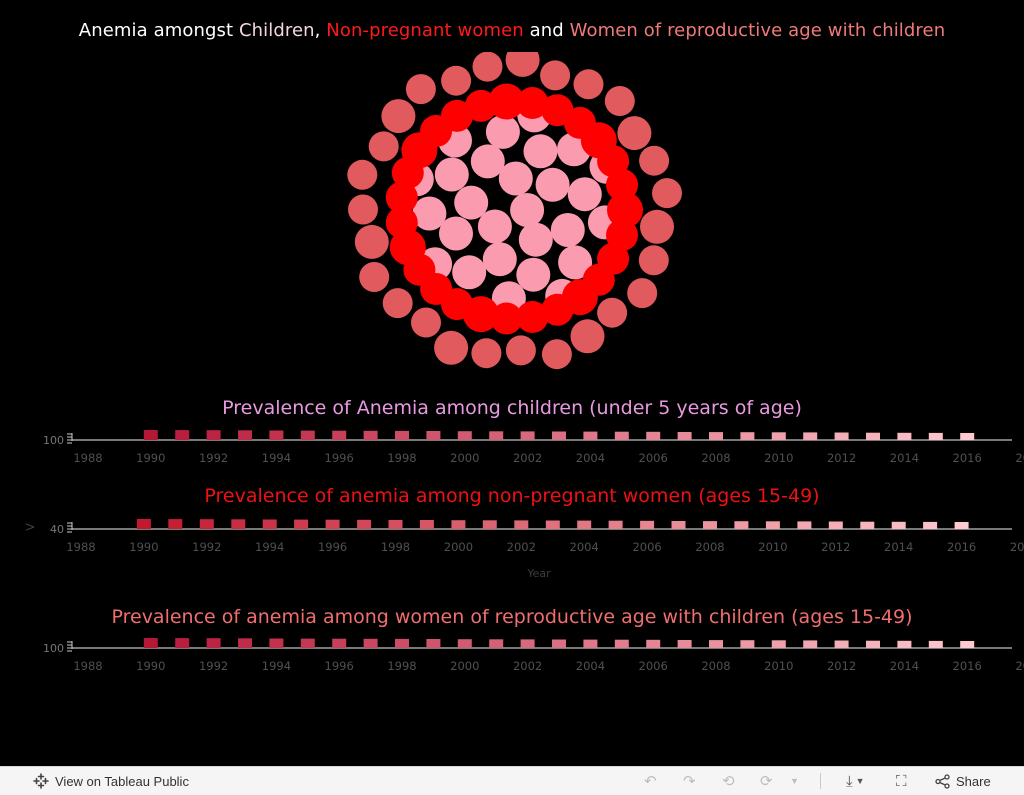  I want to click on redo-icon: ↷, so click(689, 781).